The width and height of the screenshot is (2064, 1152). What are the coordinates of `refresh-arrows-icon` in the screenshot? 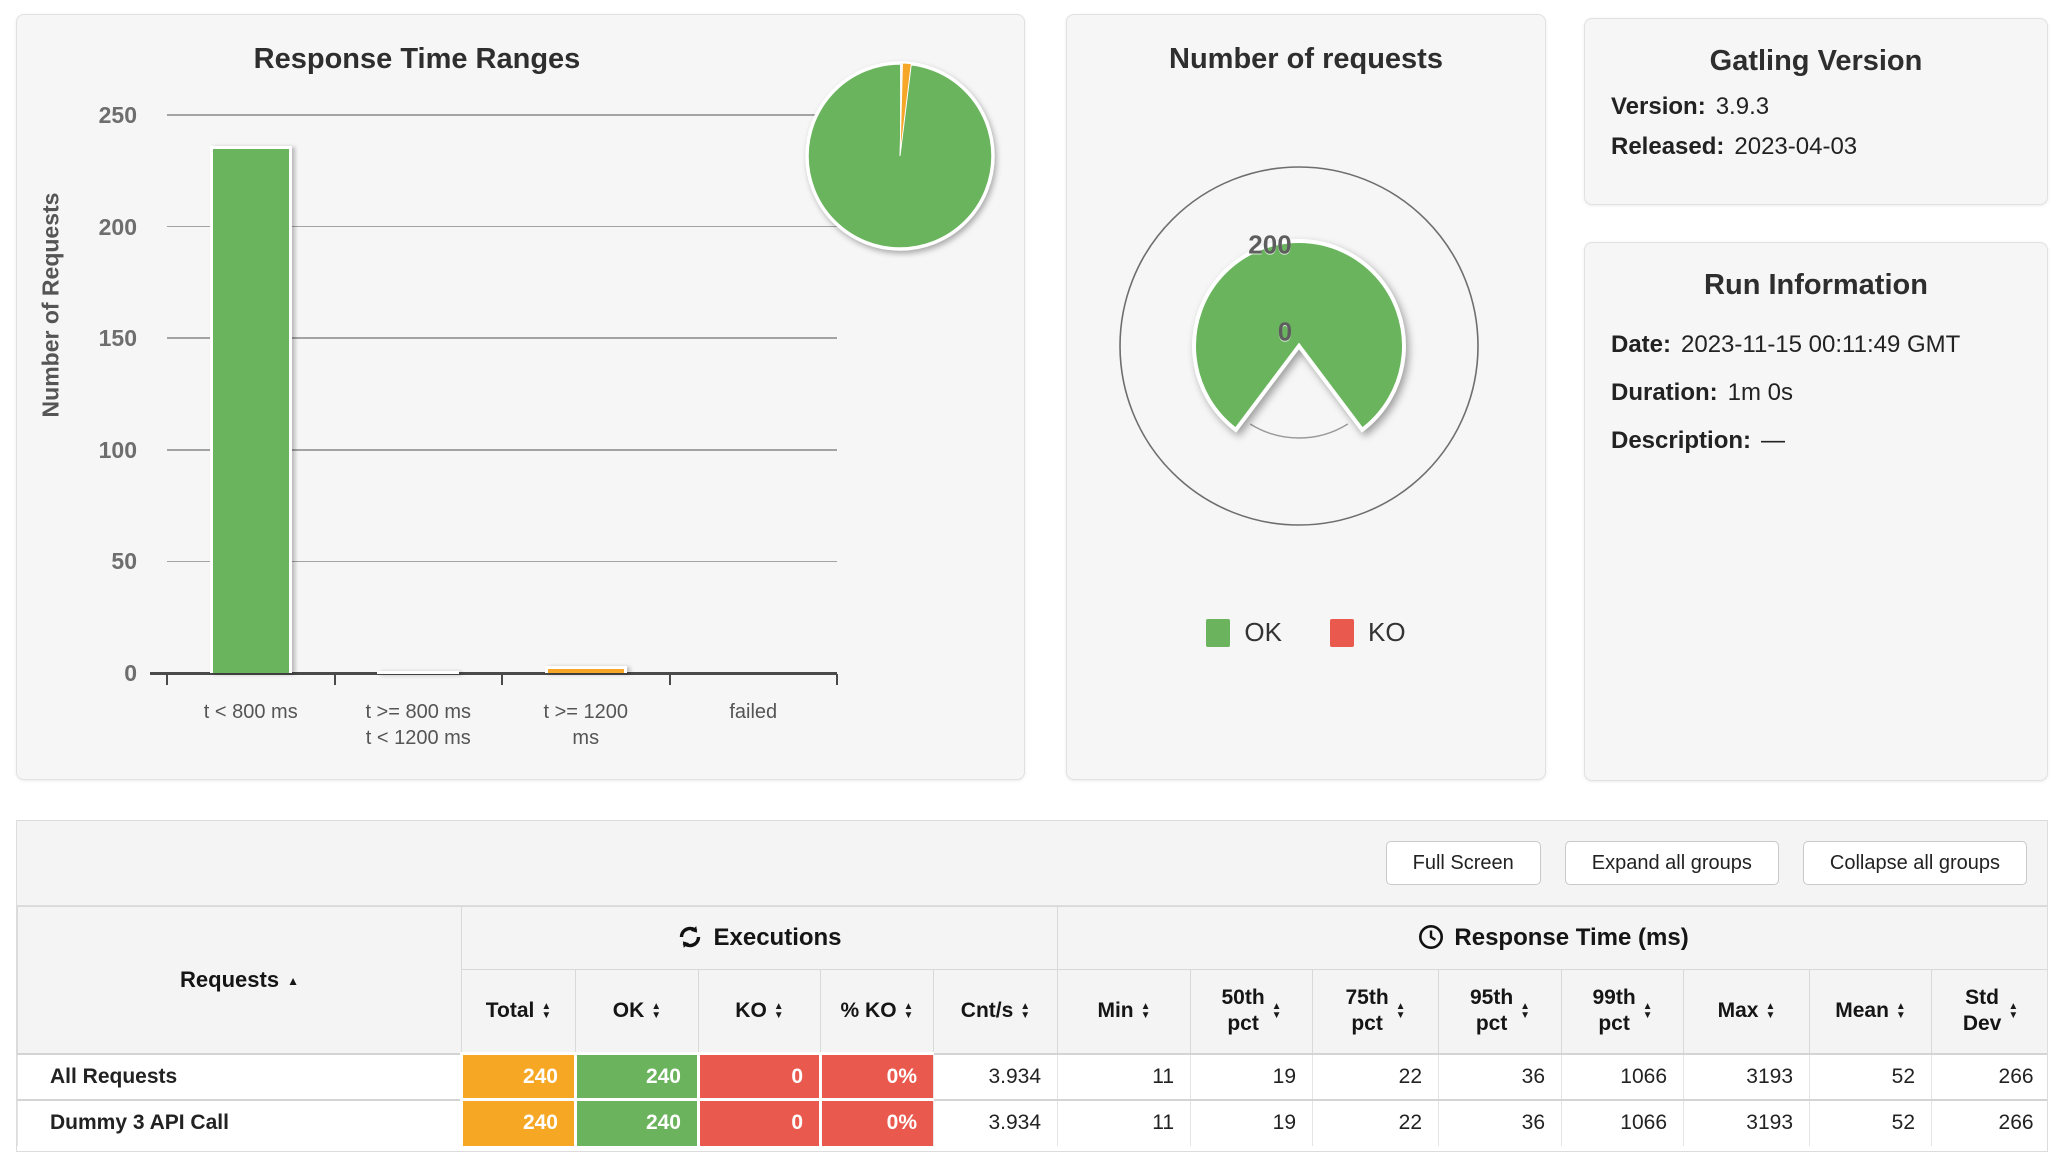 It's located at (690, 937).